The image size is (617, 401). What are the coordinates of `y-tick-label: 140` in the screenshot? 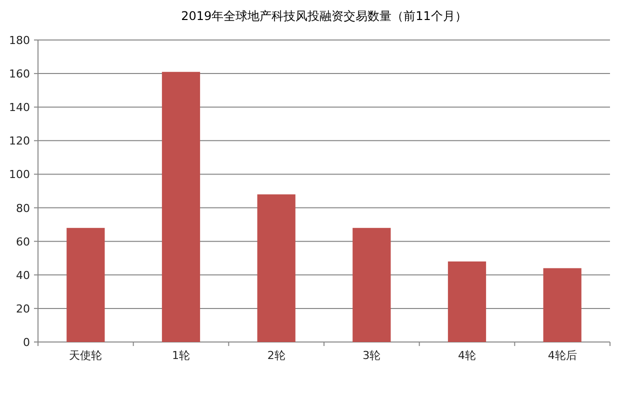 It's located at (19, 107).